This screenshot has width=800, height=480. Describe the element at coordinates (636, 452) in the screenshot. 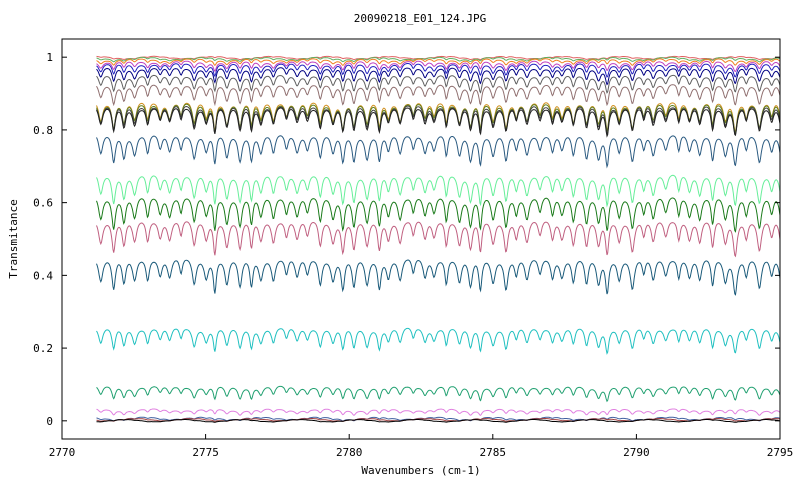

I see `x-tick-label: 2790` at that location.